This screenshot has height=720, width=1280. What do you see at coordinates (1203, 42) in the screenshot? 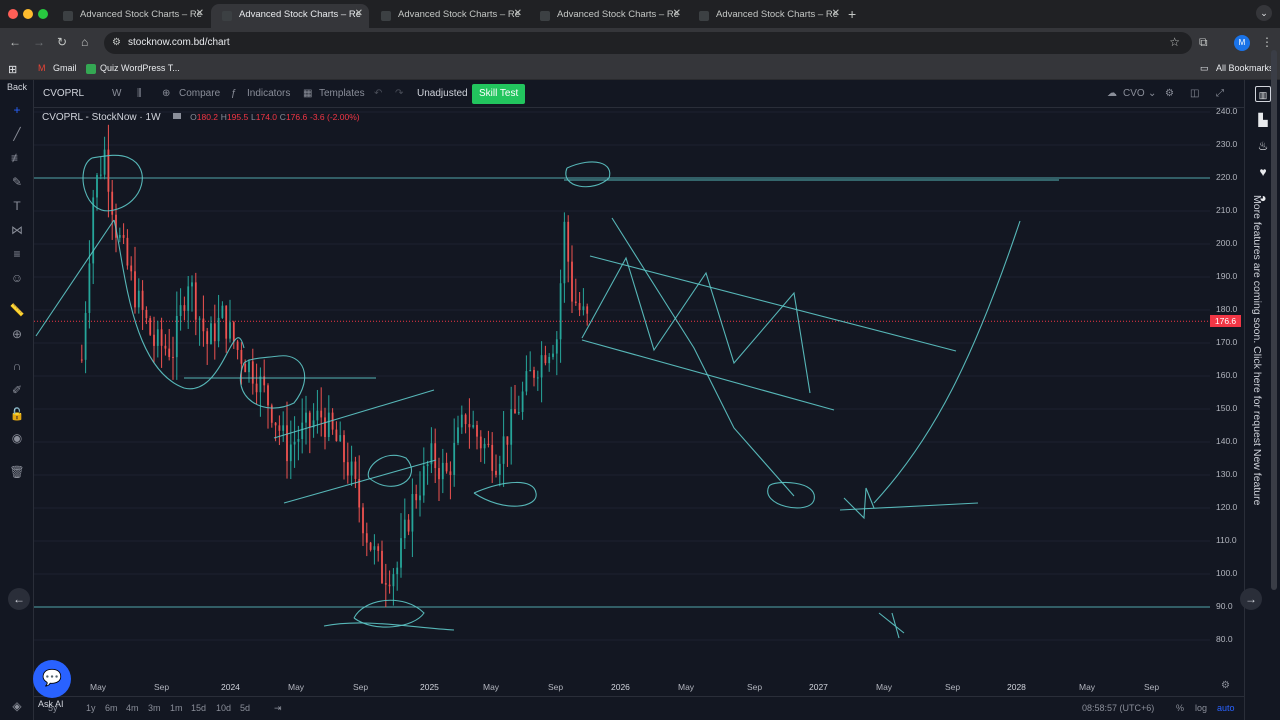
I see `extensions-icon: ⧉` at bounding box center [1203, 42].